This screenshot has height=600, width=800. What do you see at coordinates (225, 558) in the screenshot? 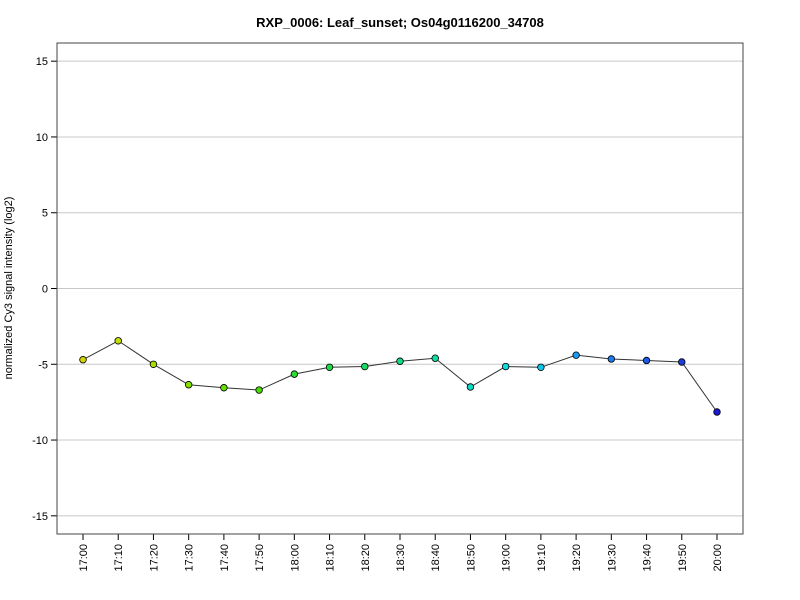
I see `x-tick-label: 17:40` at bounding box center [225, 558].